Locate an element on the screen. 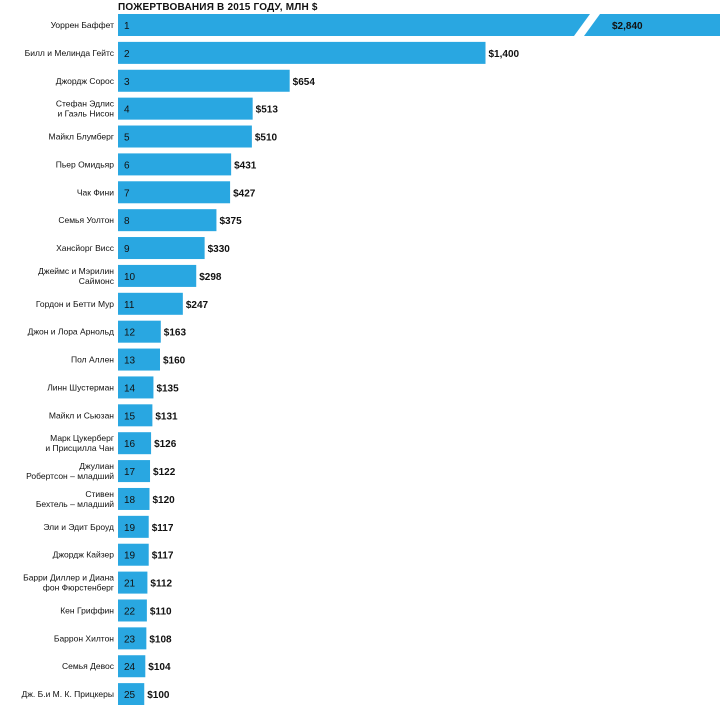  category-label: Хансйорг Висс is located at coordinates (85, 248).